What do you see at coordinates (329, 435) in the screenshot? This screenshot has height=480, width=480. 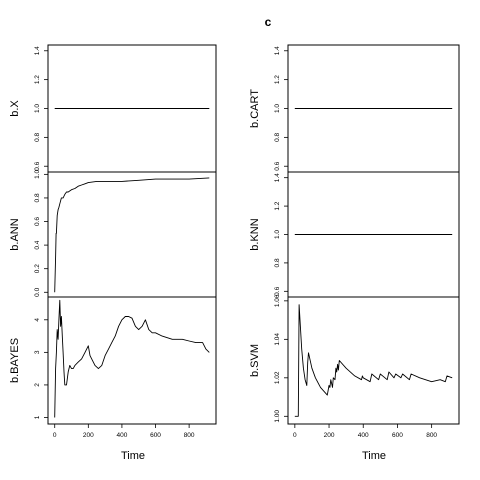 I see `panel-b-svm-xtick-label: 200` at bounding box center [329, 435].